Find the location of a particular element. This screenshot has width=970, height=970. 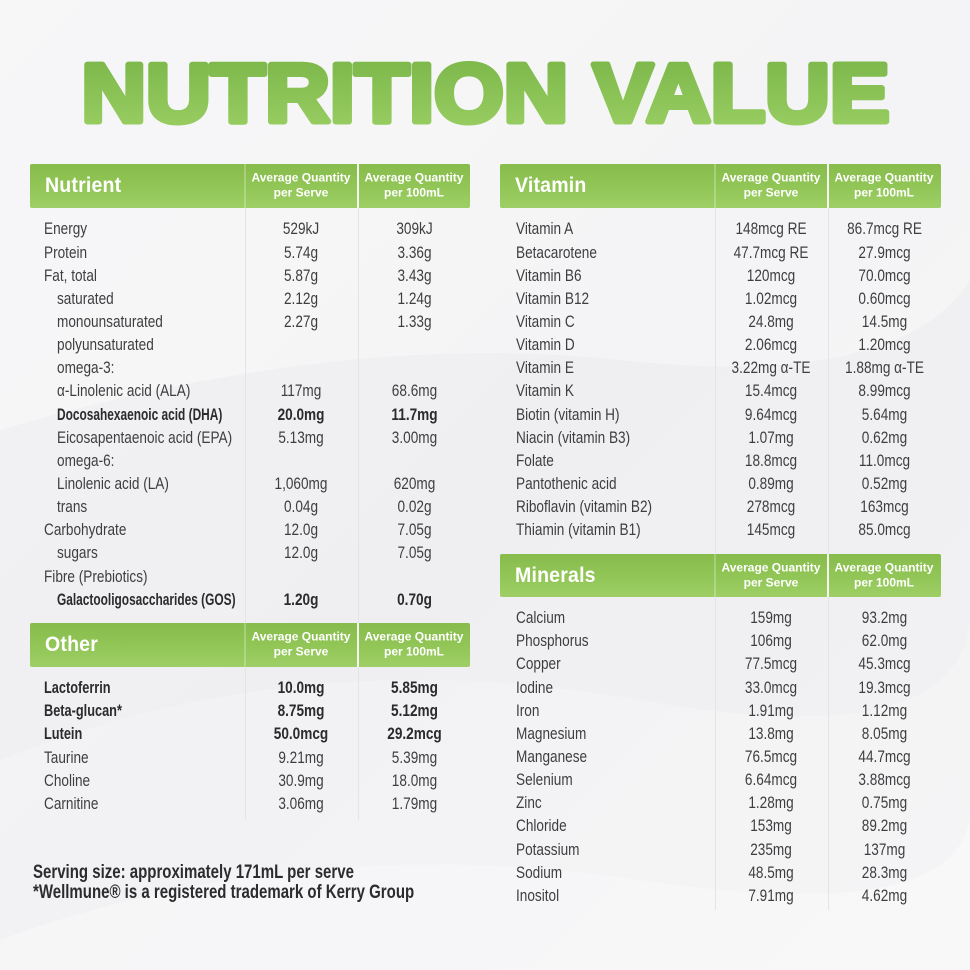

svg-text: NUTRITION VALUE is located at coordinates (486, 93).